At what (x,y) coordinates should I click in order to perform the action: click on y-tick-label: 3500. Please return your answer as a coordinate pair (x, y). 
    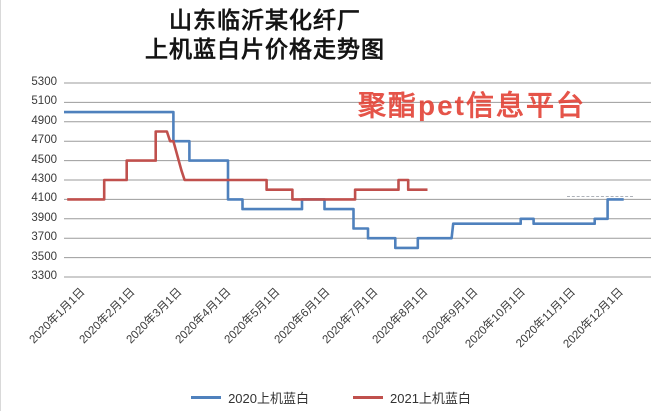
    Looking at the image, I should click on (44, 256).